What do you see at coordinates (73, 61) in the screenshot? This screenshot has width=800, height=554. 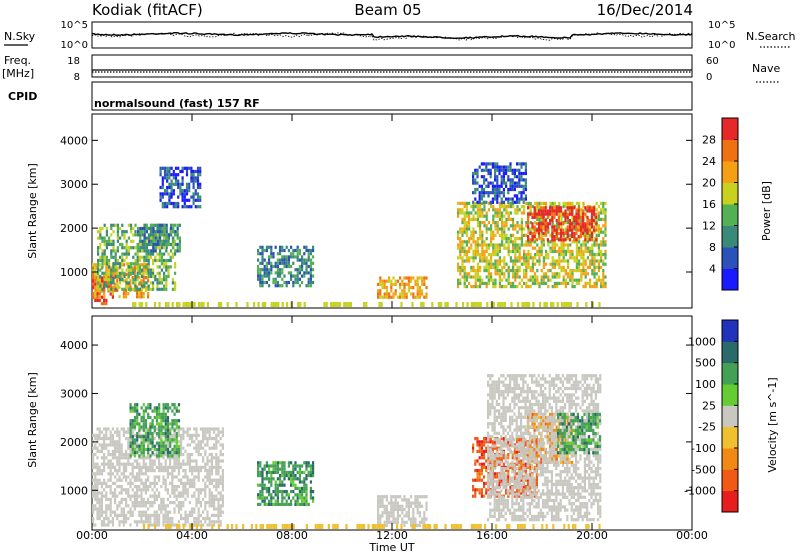 I see `freq-tick-high: 18` at bounding box center [73, 61].